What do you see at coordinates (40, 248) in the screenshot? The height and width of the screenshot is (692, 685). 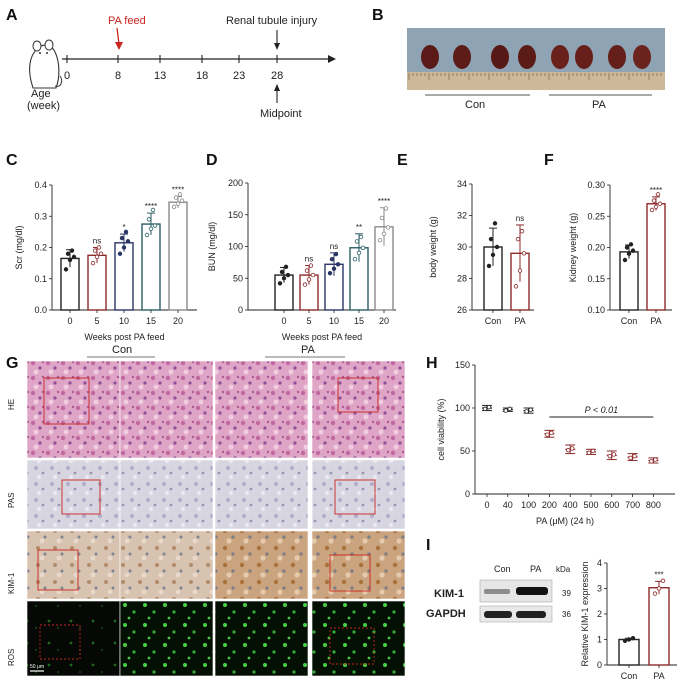 I see `y-tick-label-C: 0.2` at bounding box center [40, 248].